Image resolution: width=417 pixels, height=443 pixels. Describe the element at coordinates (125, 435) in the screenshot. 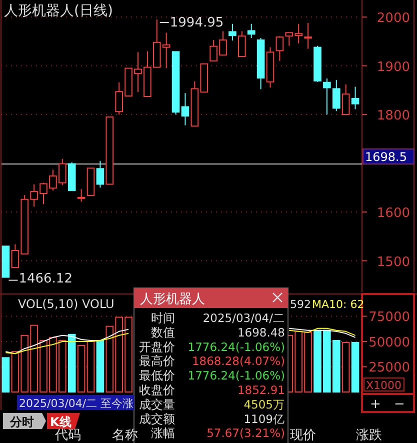

I see `text: 名称` at that location.